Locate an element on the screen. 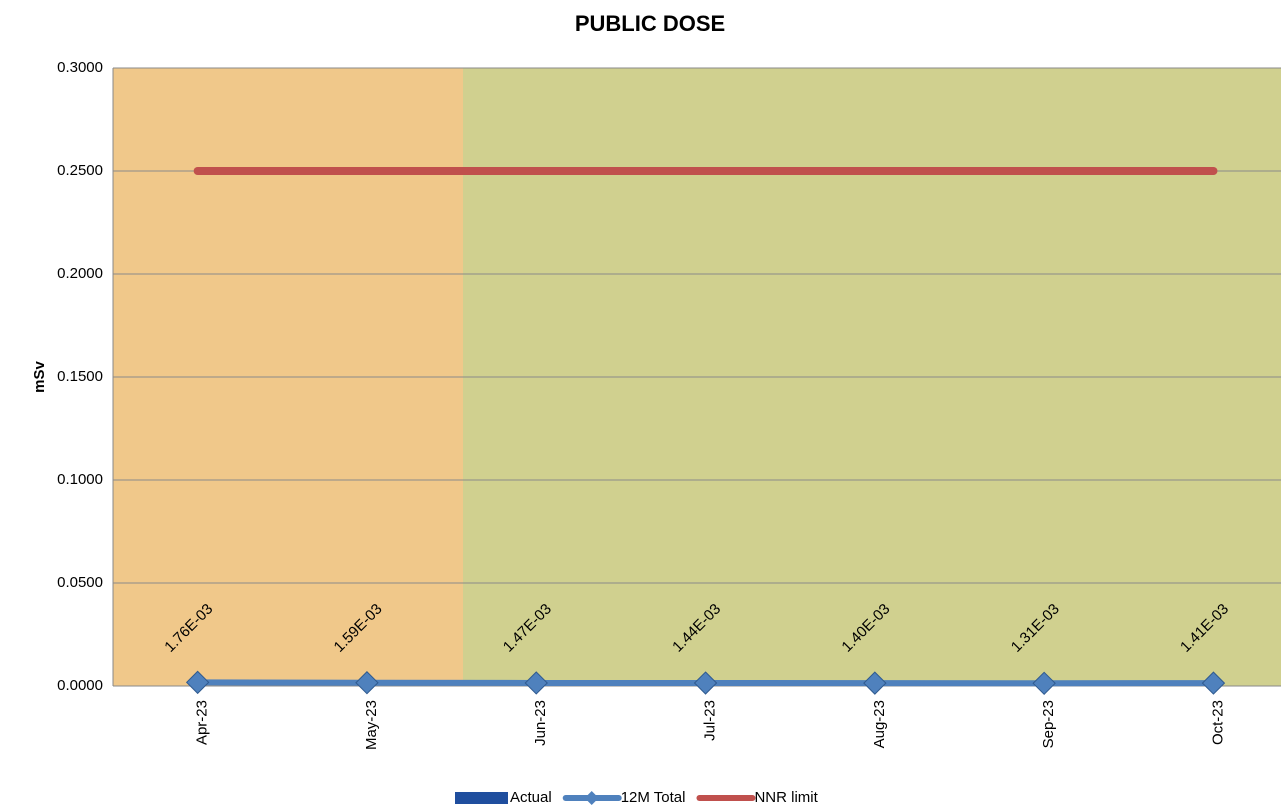 Image resolution: width=1281 pixels, height=809 pixels. x-tick-label: Oct-23 is located at coordinates (1217, 722).